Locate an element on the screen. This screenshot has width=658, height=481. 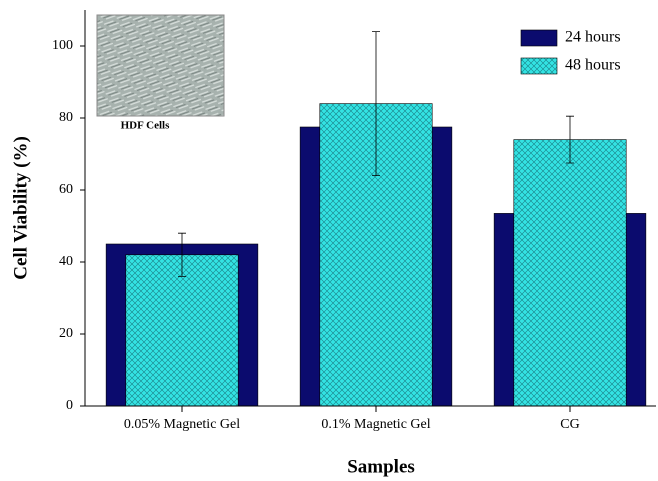
inset-label: HDF Cells is located at coordinates (145, 126).